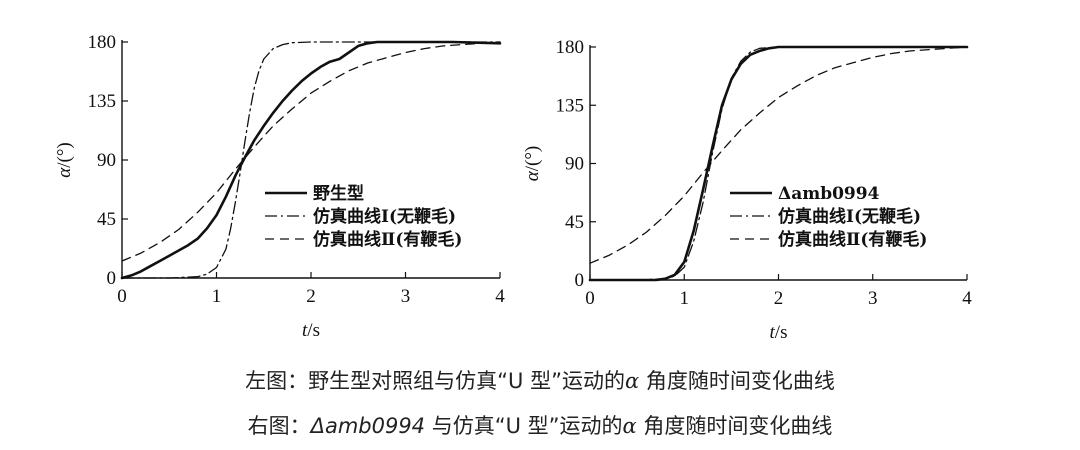 The image size is (1080, 450). I want to click on caption-1-suffix: 角度随时间变化曲线, so click(740, 381).